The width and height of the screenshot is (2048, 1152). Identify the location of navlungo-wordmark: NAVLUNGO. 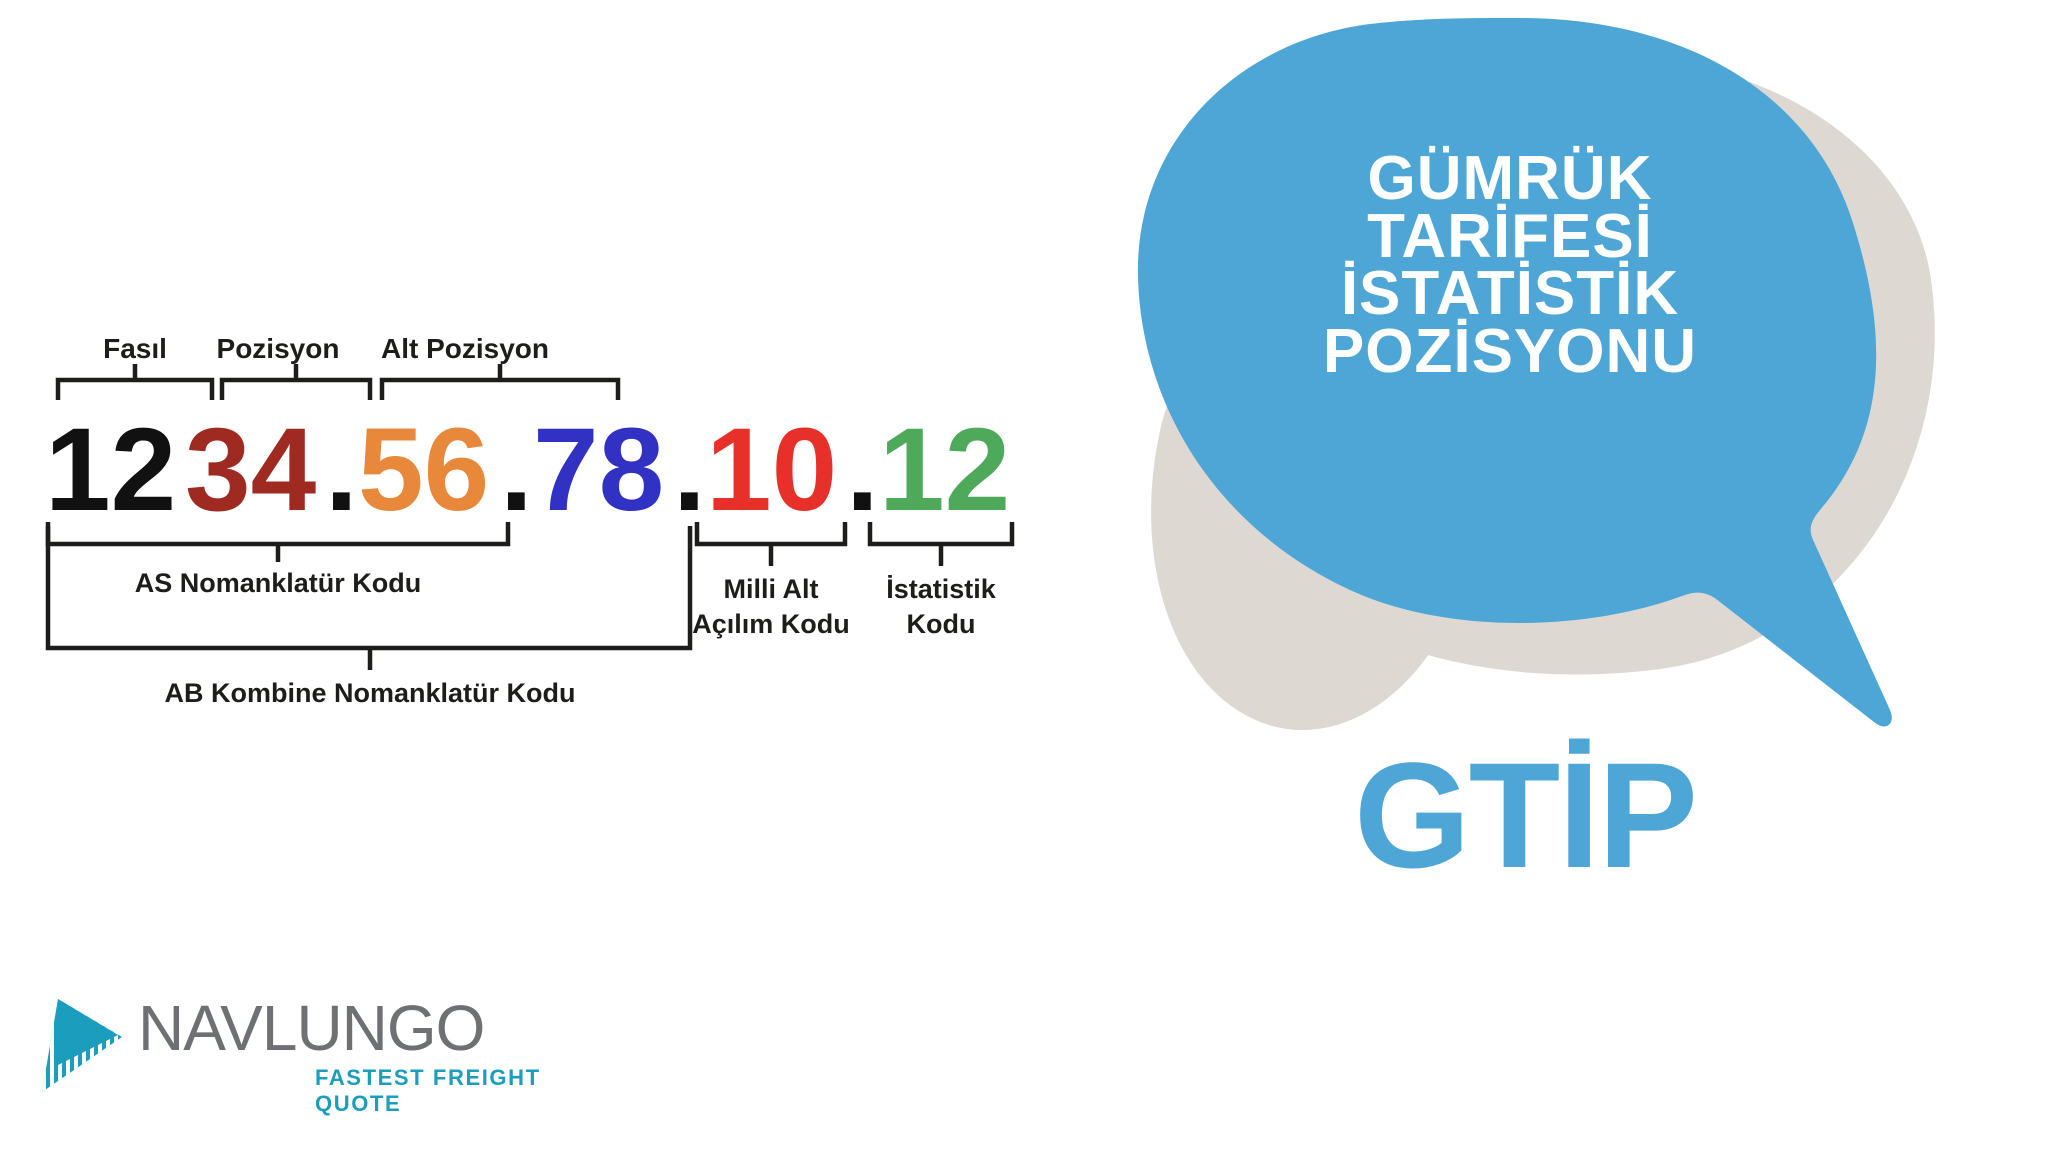
(312, 1028).